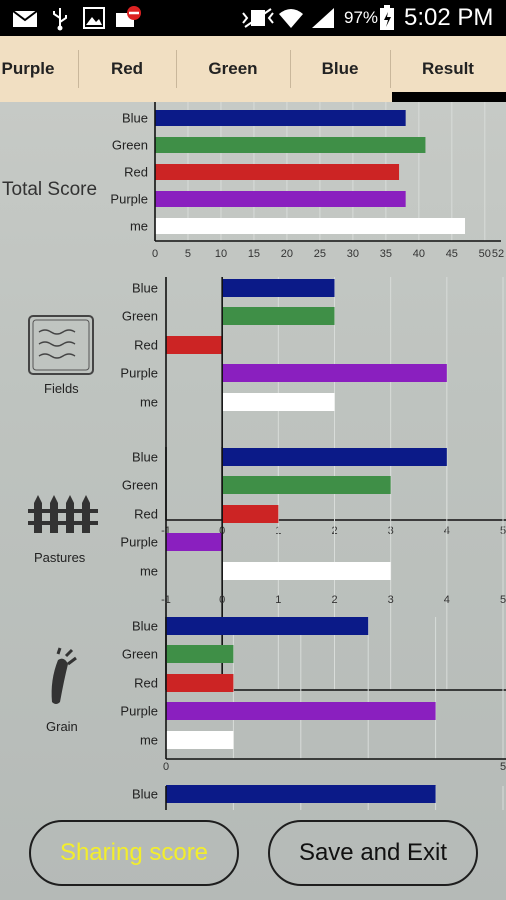  Describe the element at coordinates (94, 18) in the screenshot. I see `image-icon` at that location.